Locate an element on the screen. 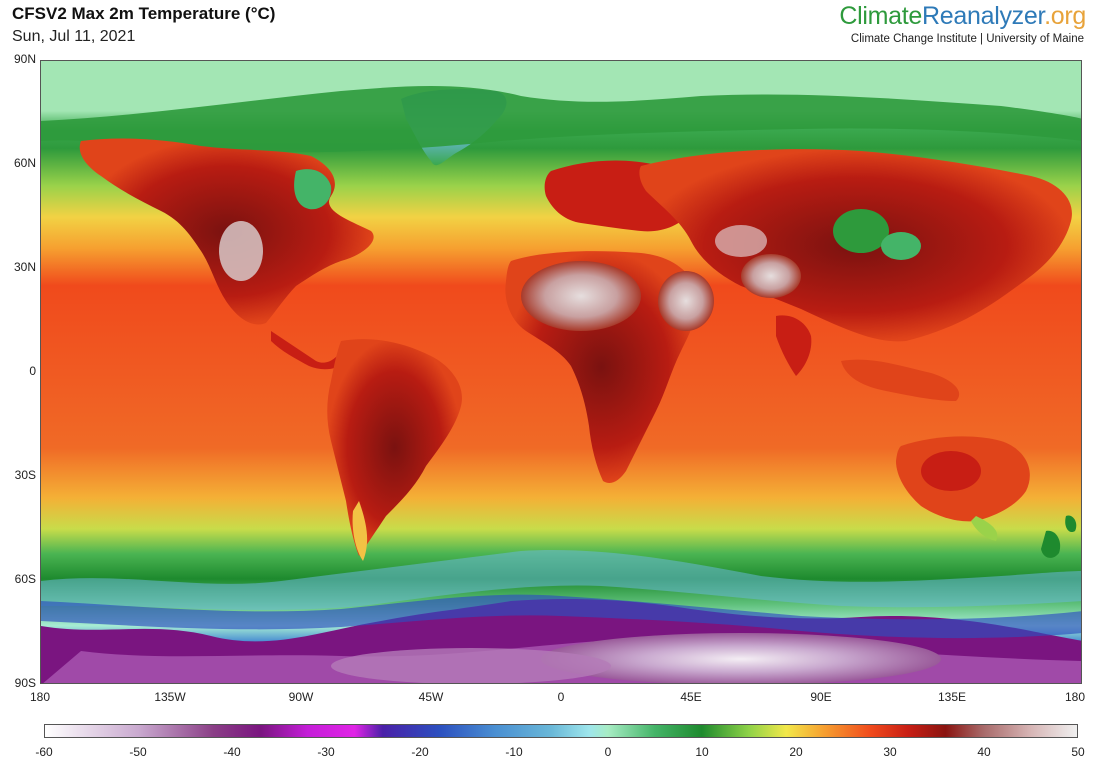  colorbar-tick-label: 20 is located at coordinates (796, 752).